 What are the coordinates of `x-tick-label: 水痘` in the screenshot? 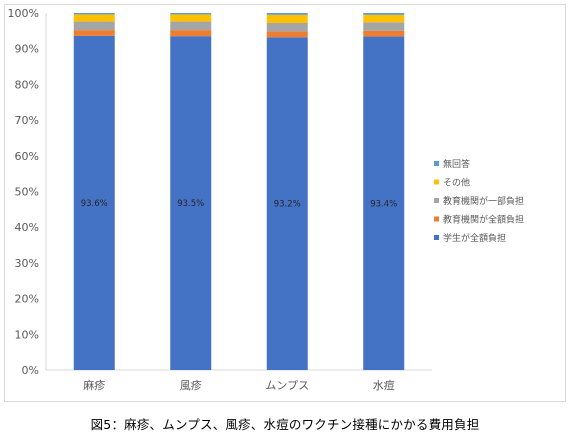 It's located at (384, 385).